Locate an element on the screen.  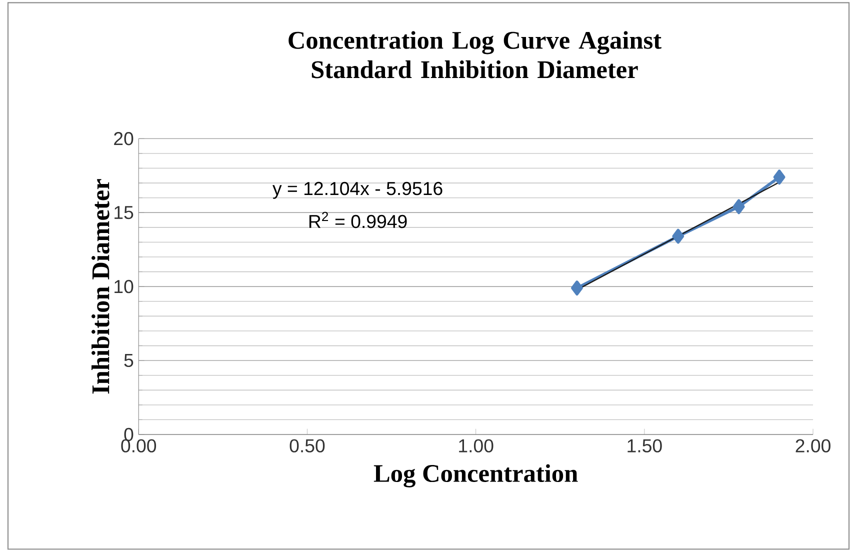
chart-title: Concentration Log Curve Against Standard Inhibition Diameter is located at coordinates (475, 54).